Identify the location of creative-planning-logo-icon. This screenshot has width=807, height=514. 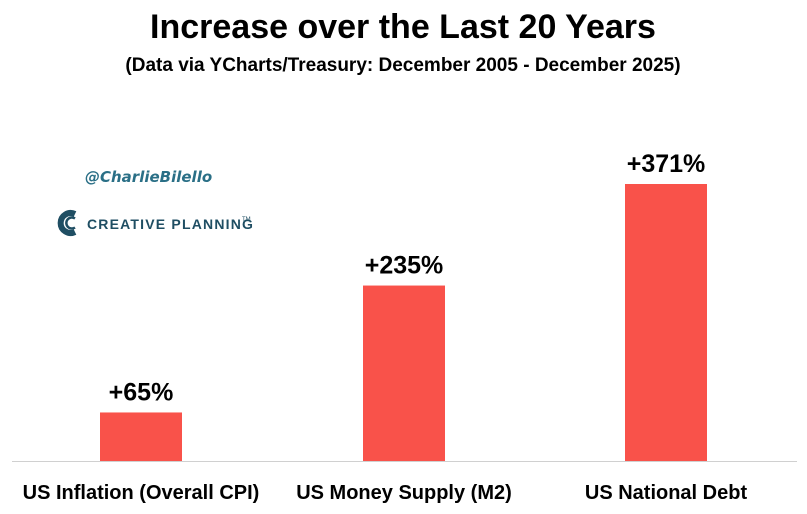
(67, 223).